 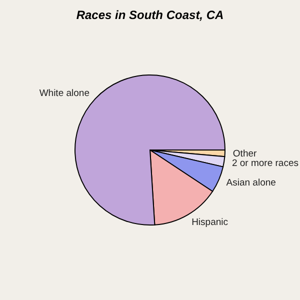 What do you see at coordinates (251, 183) in the screenshot?
I see `slice-label: Asian alone` at bounding box center [251, 183].